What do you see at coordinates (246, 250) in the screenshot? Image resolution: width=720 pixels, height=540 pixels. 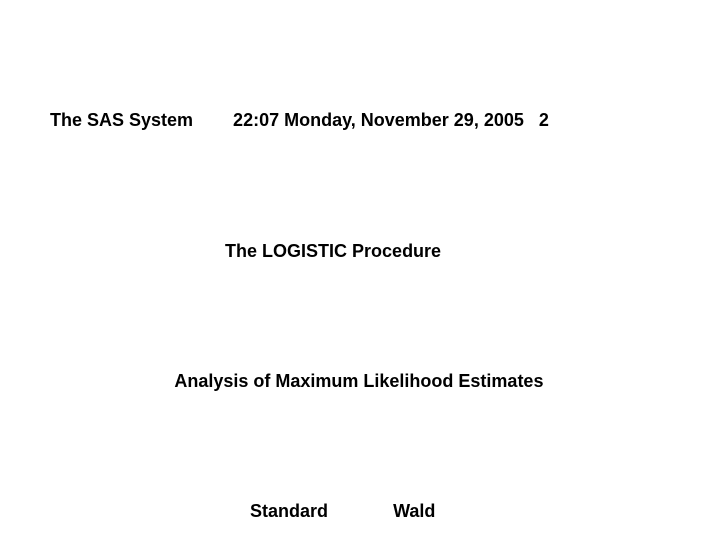 I see `procedure-title: The LOGISTIC Procedure` at bounding box center [246, 250].